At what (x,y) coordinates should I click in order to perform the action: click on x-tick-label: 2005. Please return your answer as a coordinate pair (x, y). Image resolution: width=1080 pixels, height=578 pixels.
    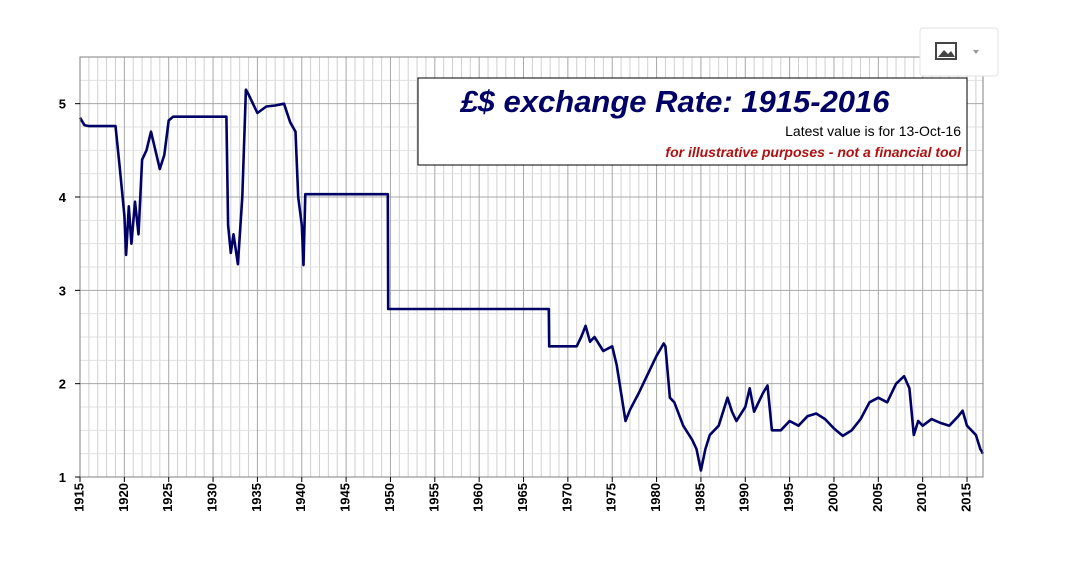
    Looking at the image, I should click on (877, 497).